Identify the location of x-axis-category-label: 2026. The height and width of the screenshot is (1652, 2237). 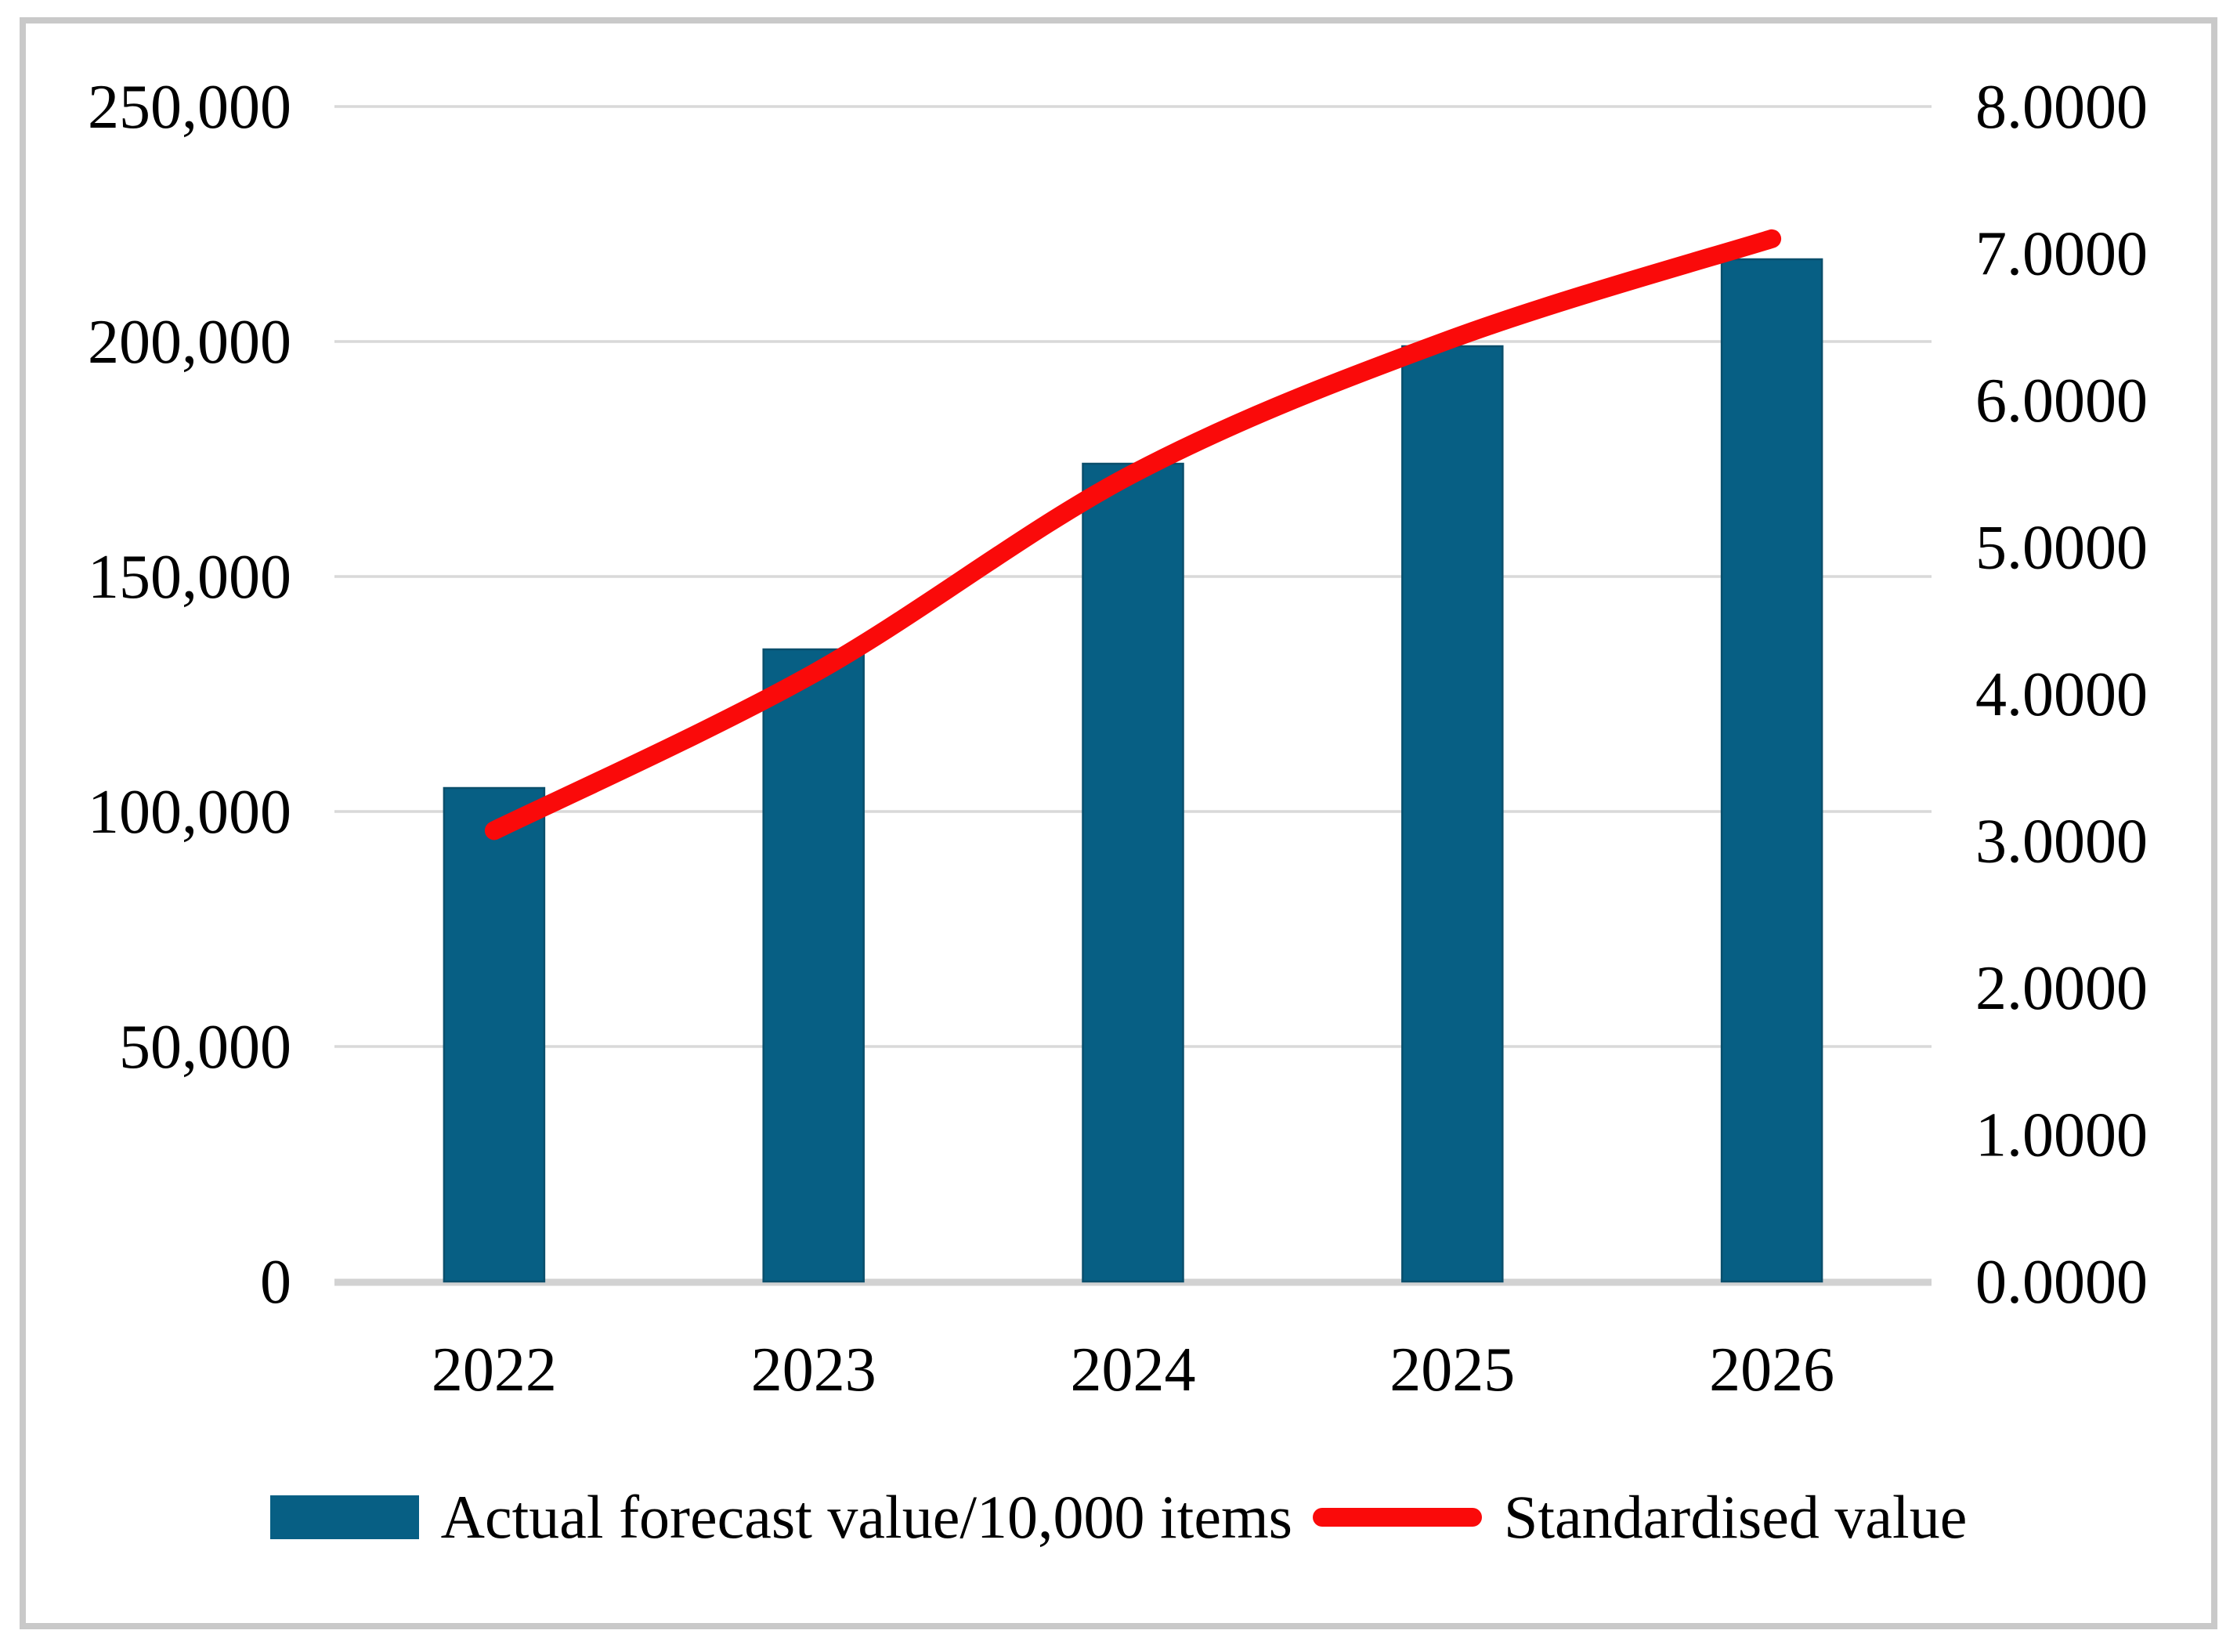
(1771, 1370).